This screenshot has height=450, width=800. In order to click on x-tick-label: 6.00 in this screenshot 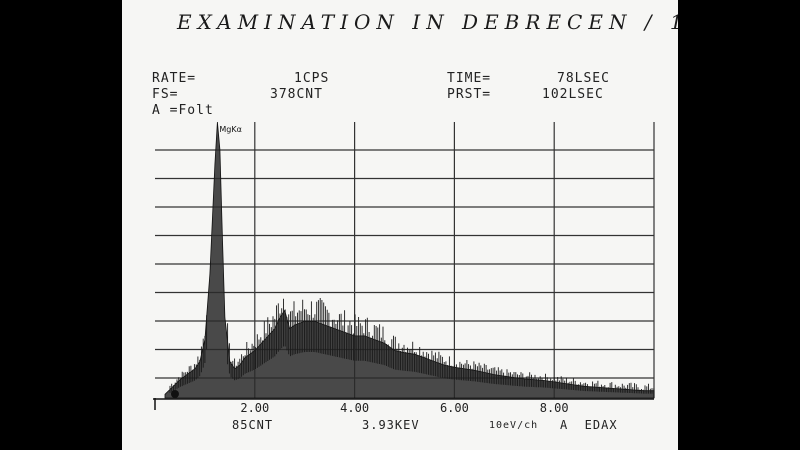, I will do `click(454, 408)`.